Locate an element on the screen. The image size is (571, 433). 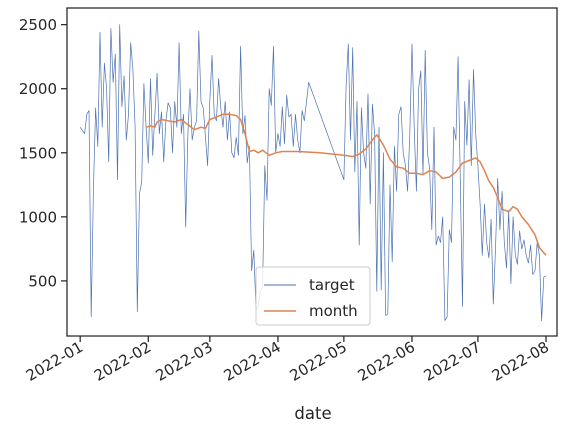
y-tick-label: 1500 is located at coordinates (38, 153).